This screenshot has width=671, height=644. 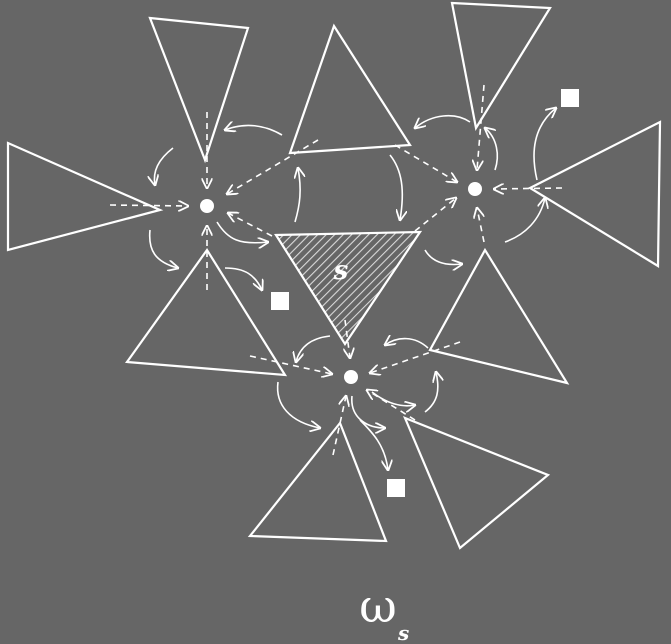 I want to click on triangle-s-hatched, so click(x=348, y=288).